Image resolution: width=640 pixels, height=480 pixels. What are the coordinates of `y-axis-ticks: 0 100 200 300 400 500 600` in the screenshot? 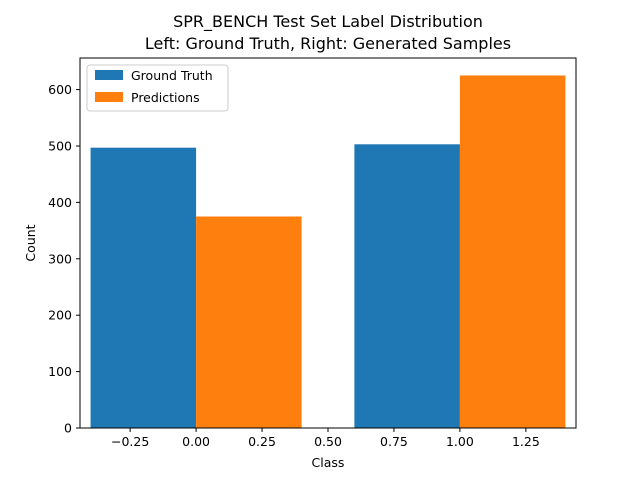 It's located at (64, 259).